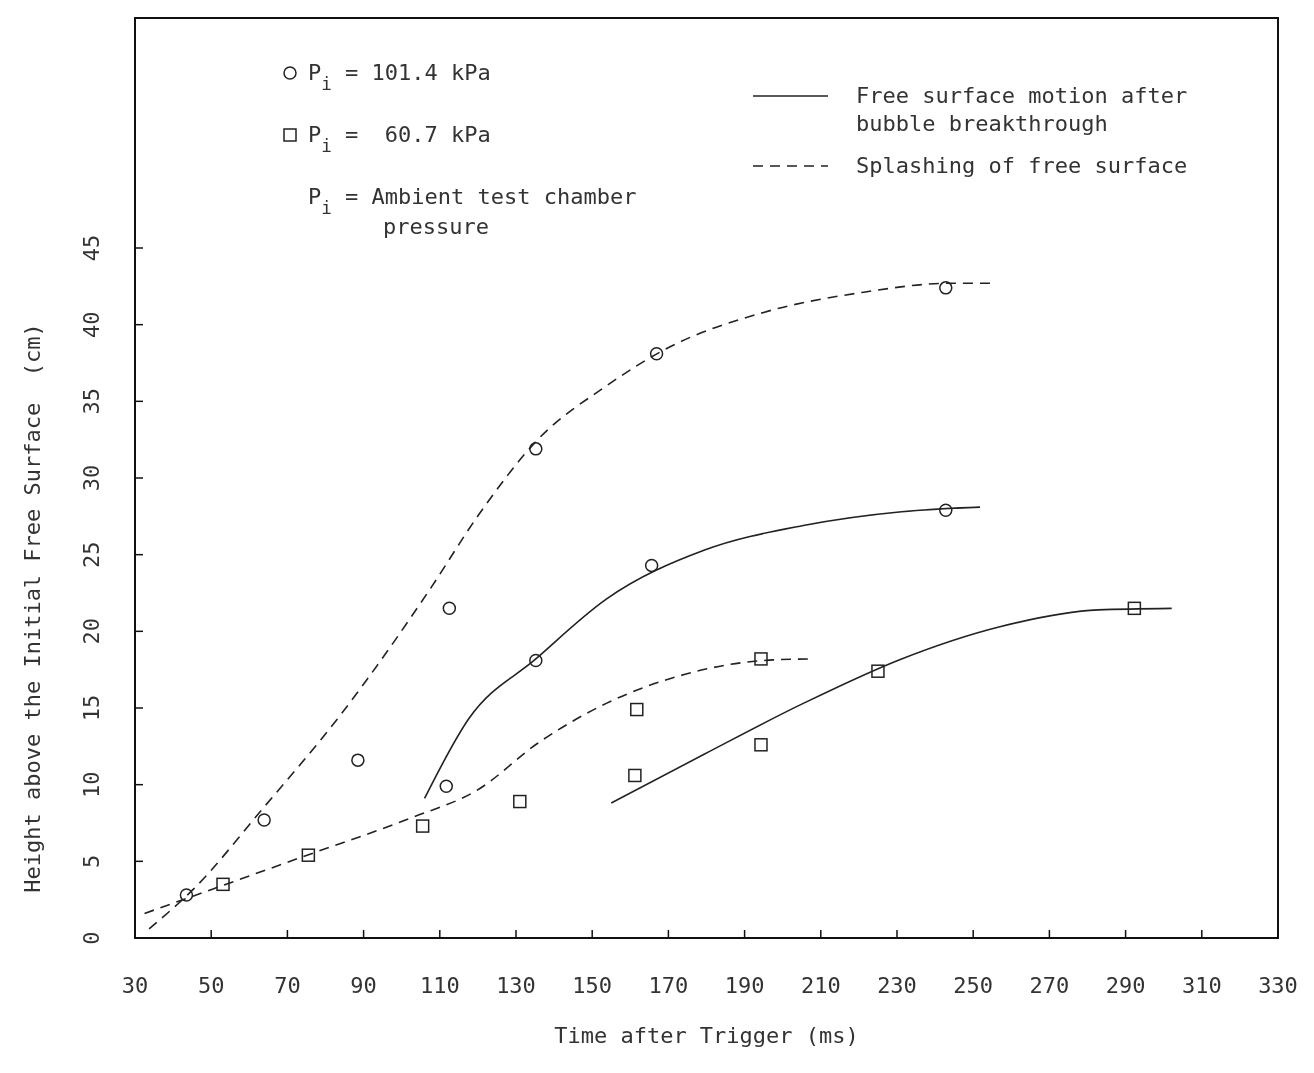 The image size is (1314, 1073). I want to click on legend-label: Free surface motion after bubble breakthrough, so click(1022, 109).